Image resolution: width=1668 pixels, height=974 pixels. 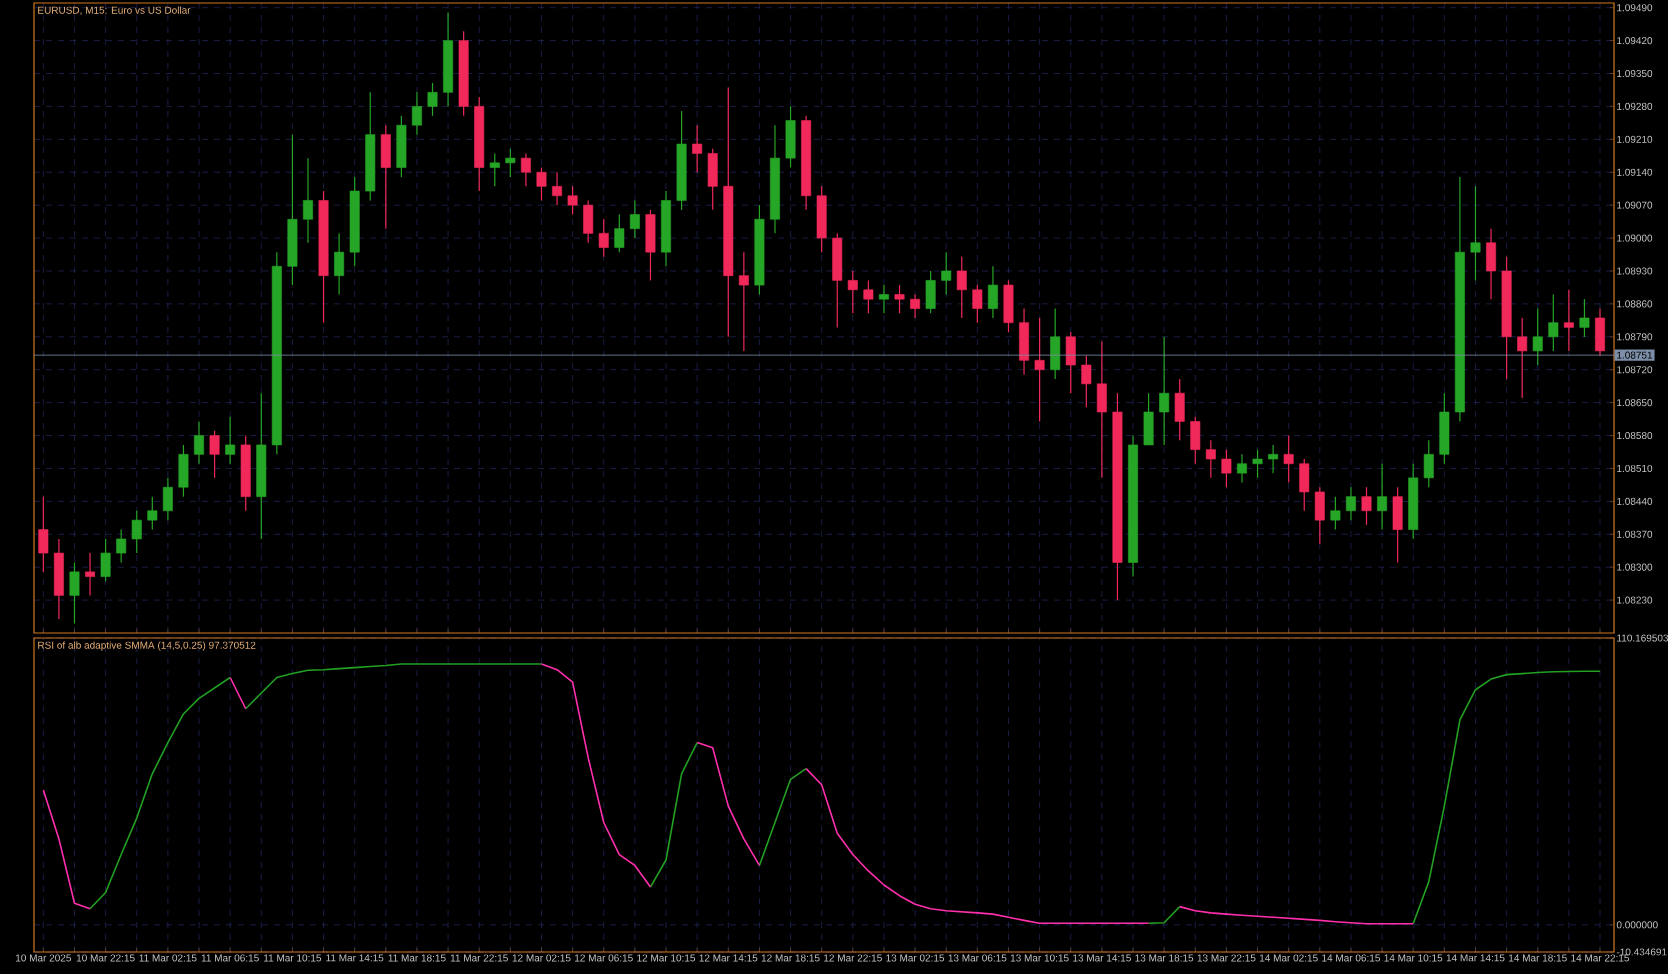 What do you see at coordinates (1635, 205) in the screenshot?
I see `y-tick-label: 1.09070` at bounding box center [1635, 205].